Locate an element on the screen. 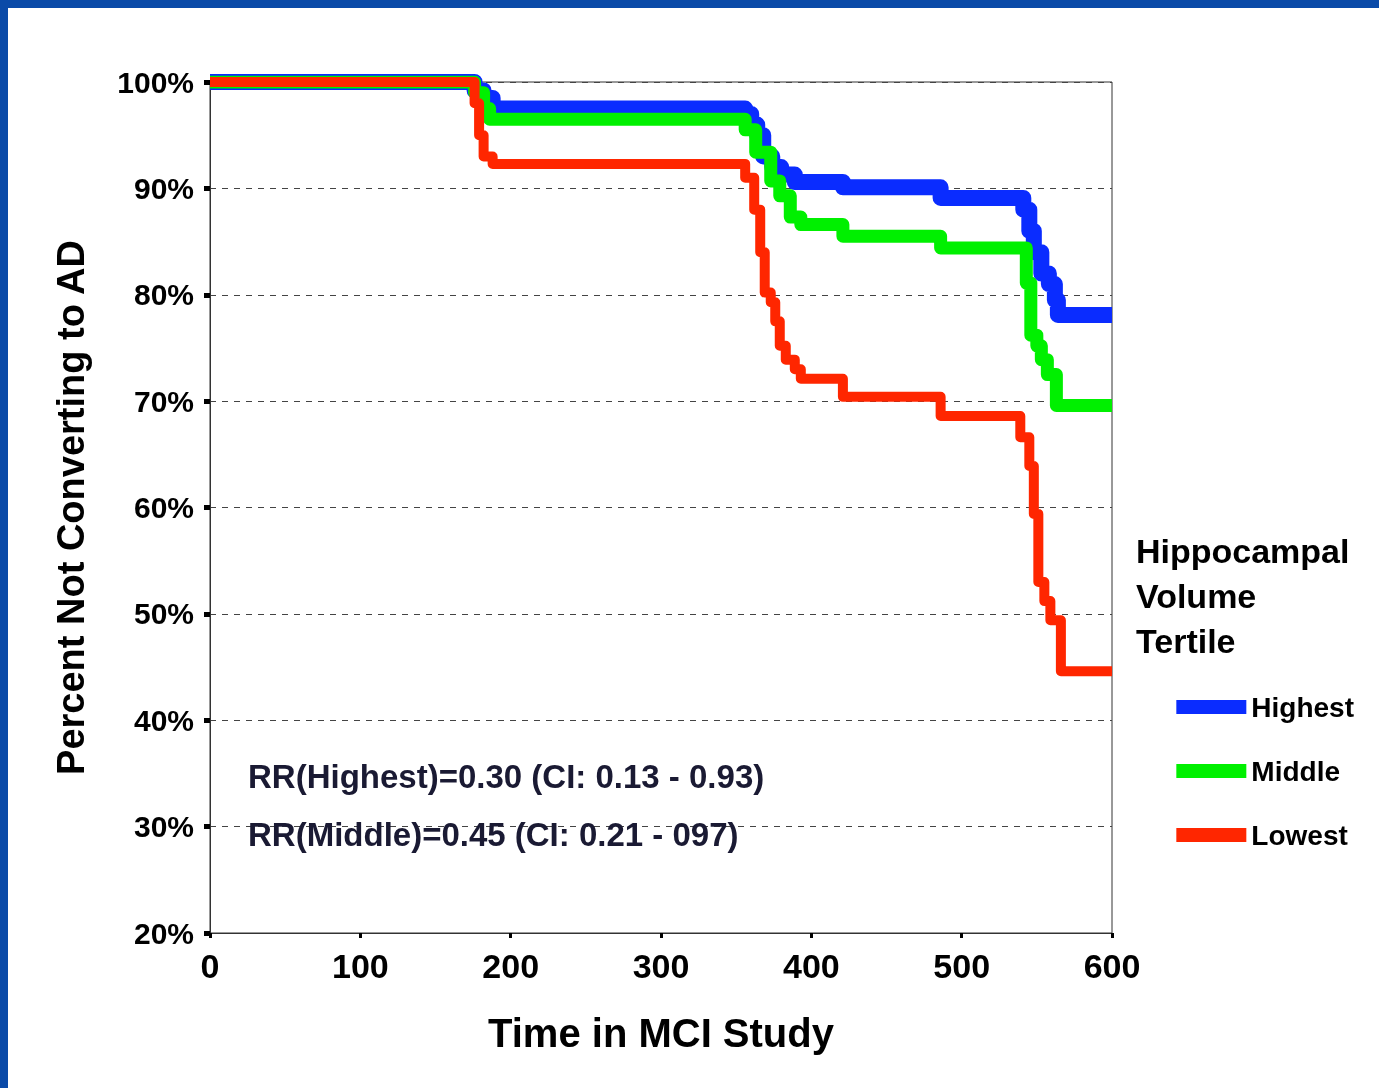 The image size is (1379, 1088). x-tick-label: 200 is located at coordinates (511, 966).